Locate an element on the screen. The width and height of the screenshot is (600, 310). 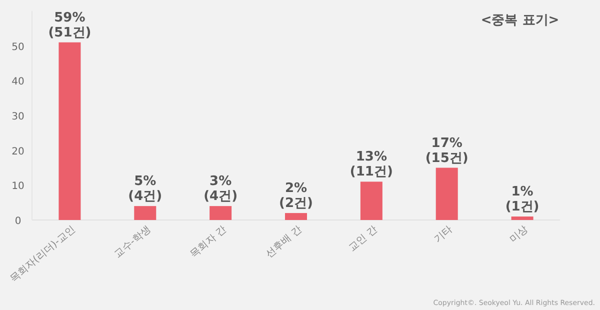
x-tick-label: 교인 간 is located at coordinates (363, 239).